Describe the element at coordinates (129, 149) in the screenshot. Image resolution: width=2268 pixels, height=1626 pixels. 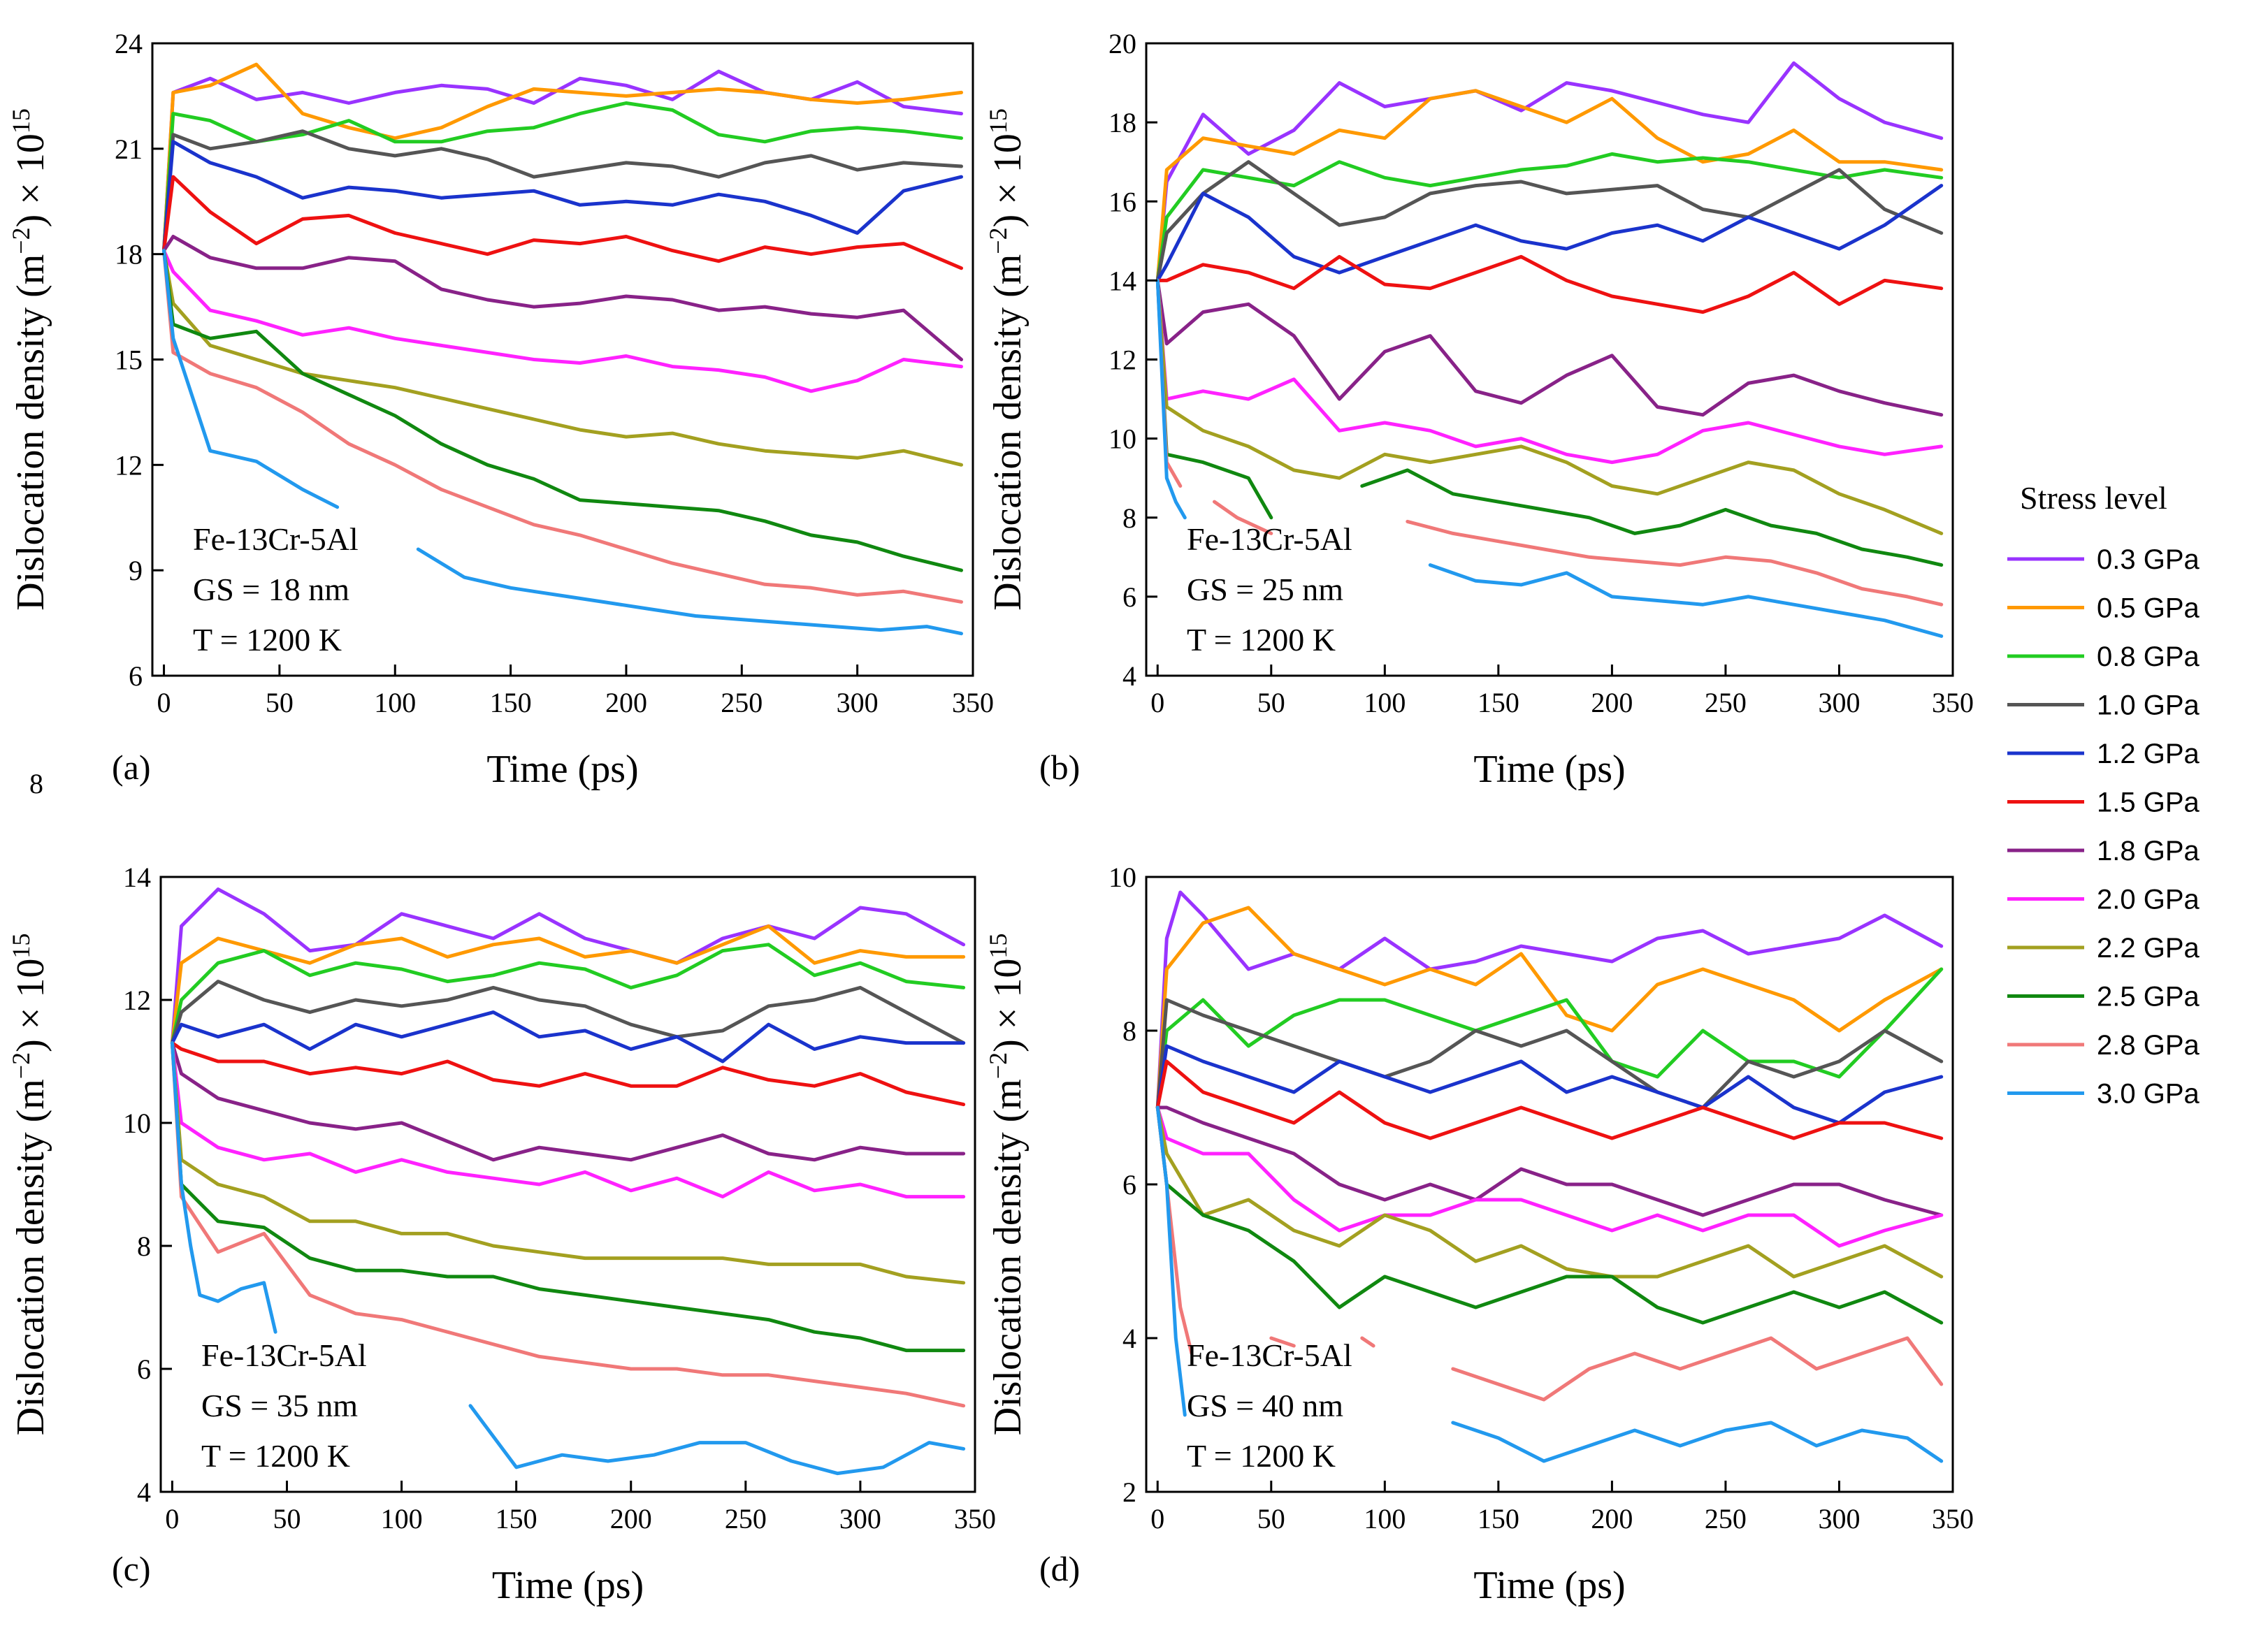
I see `y-tick-label: 21` at that location.